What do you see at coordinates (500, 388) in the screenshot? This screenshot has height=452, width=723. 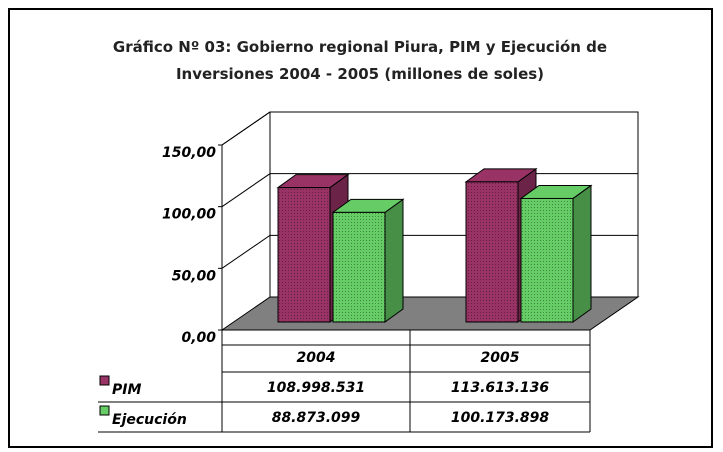 I see `value-label: 113.613.136` at bounding box center [500, 388].